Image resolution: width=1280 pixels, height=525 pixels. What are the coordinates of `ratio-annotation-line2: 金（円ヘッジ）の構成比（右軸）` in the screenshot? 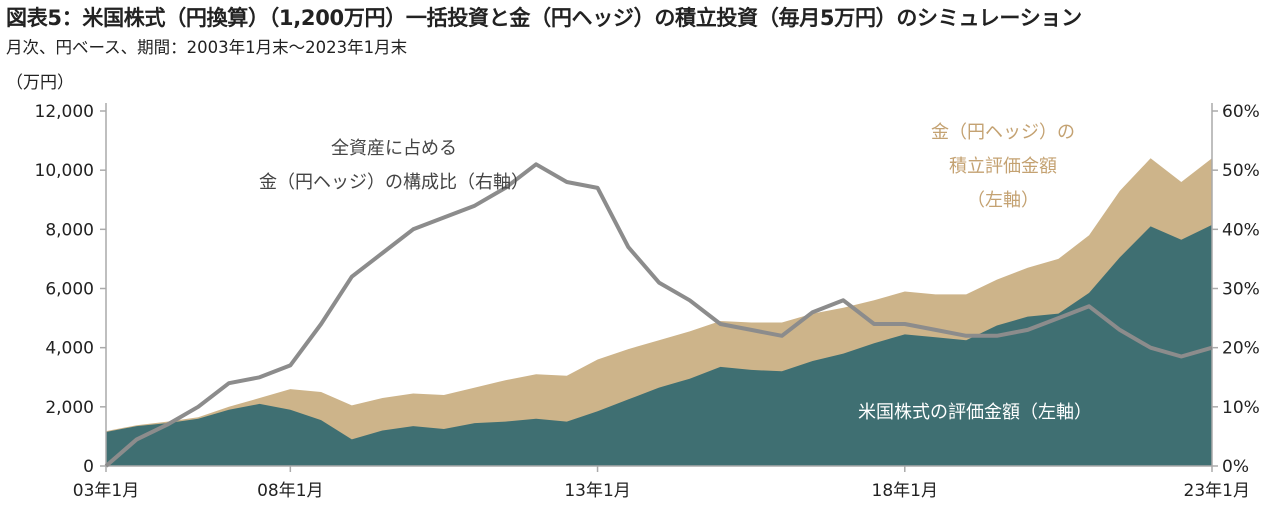 It's located at (394, 182).